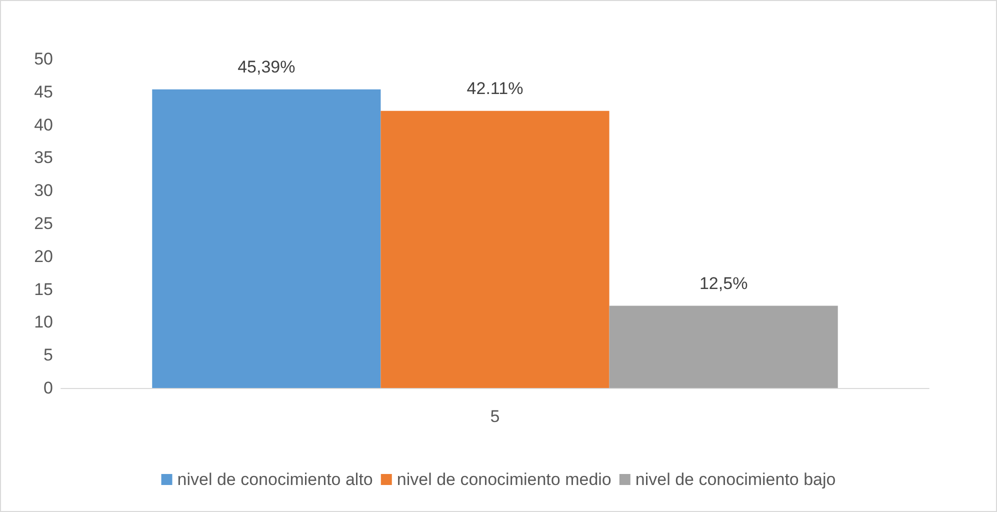 This screenshot has width=997, height=512. Describe the element at coordinates (43, 190) in the screenshot. I see `y-tick-label: 30` at that location.